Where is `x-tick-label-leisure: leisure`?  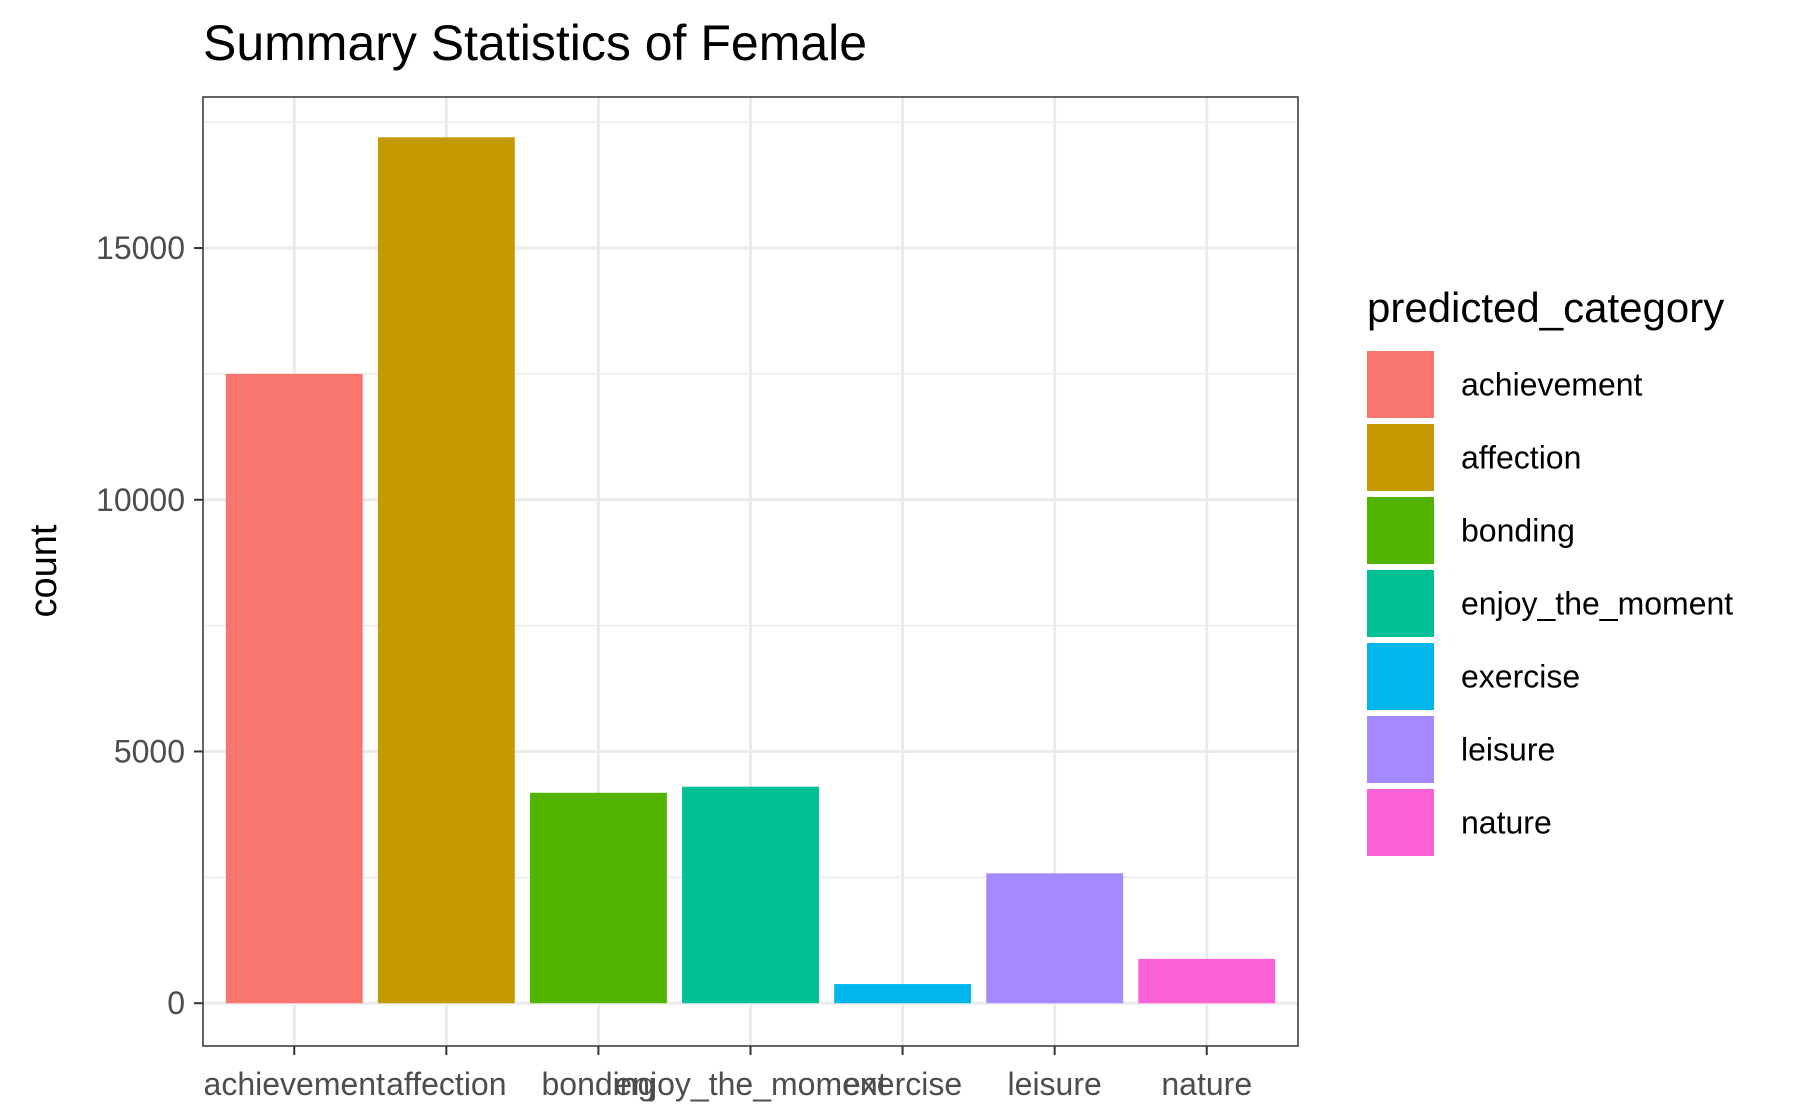
x-tick-label-leisure: leisure is located at coordinates (1055, 1084).